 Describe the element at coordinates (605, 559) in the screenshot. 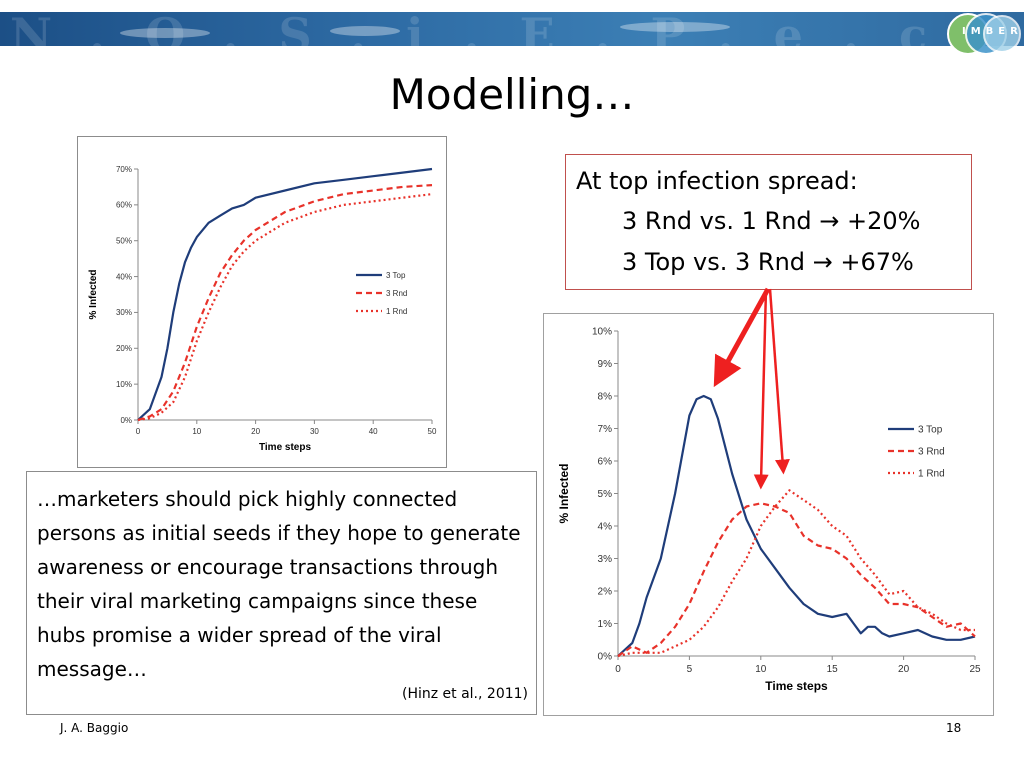

I see `y-tick-label: 3%` at that location.